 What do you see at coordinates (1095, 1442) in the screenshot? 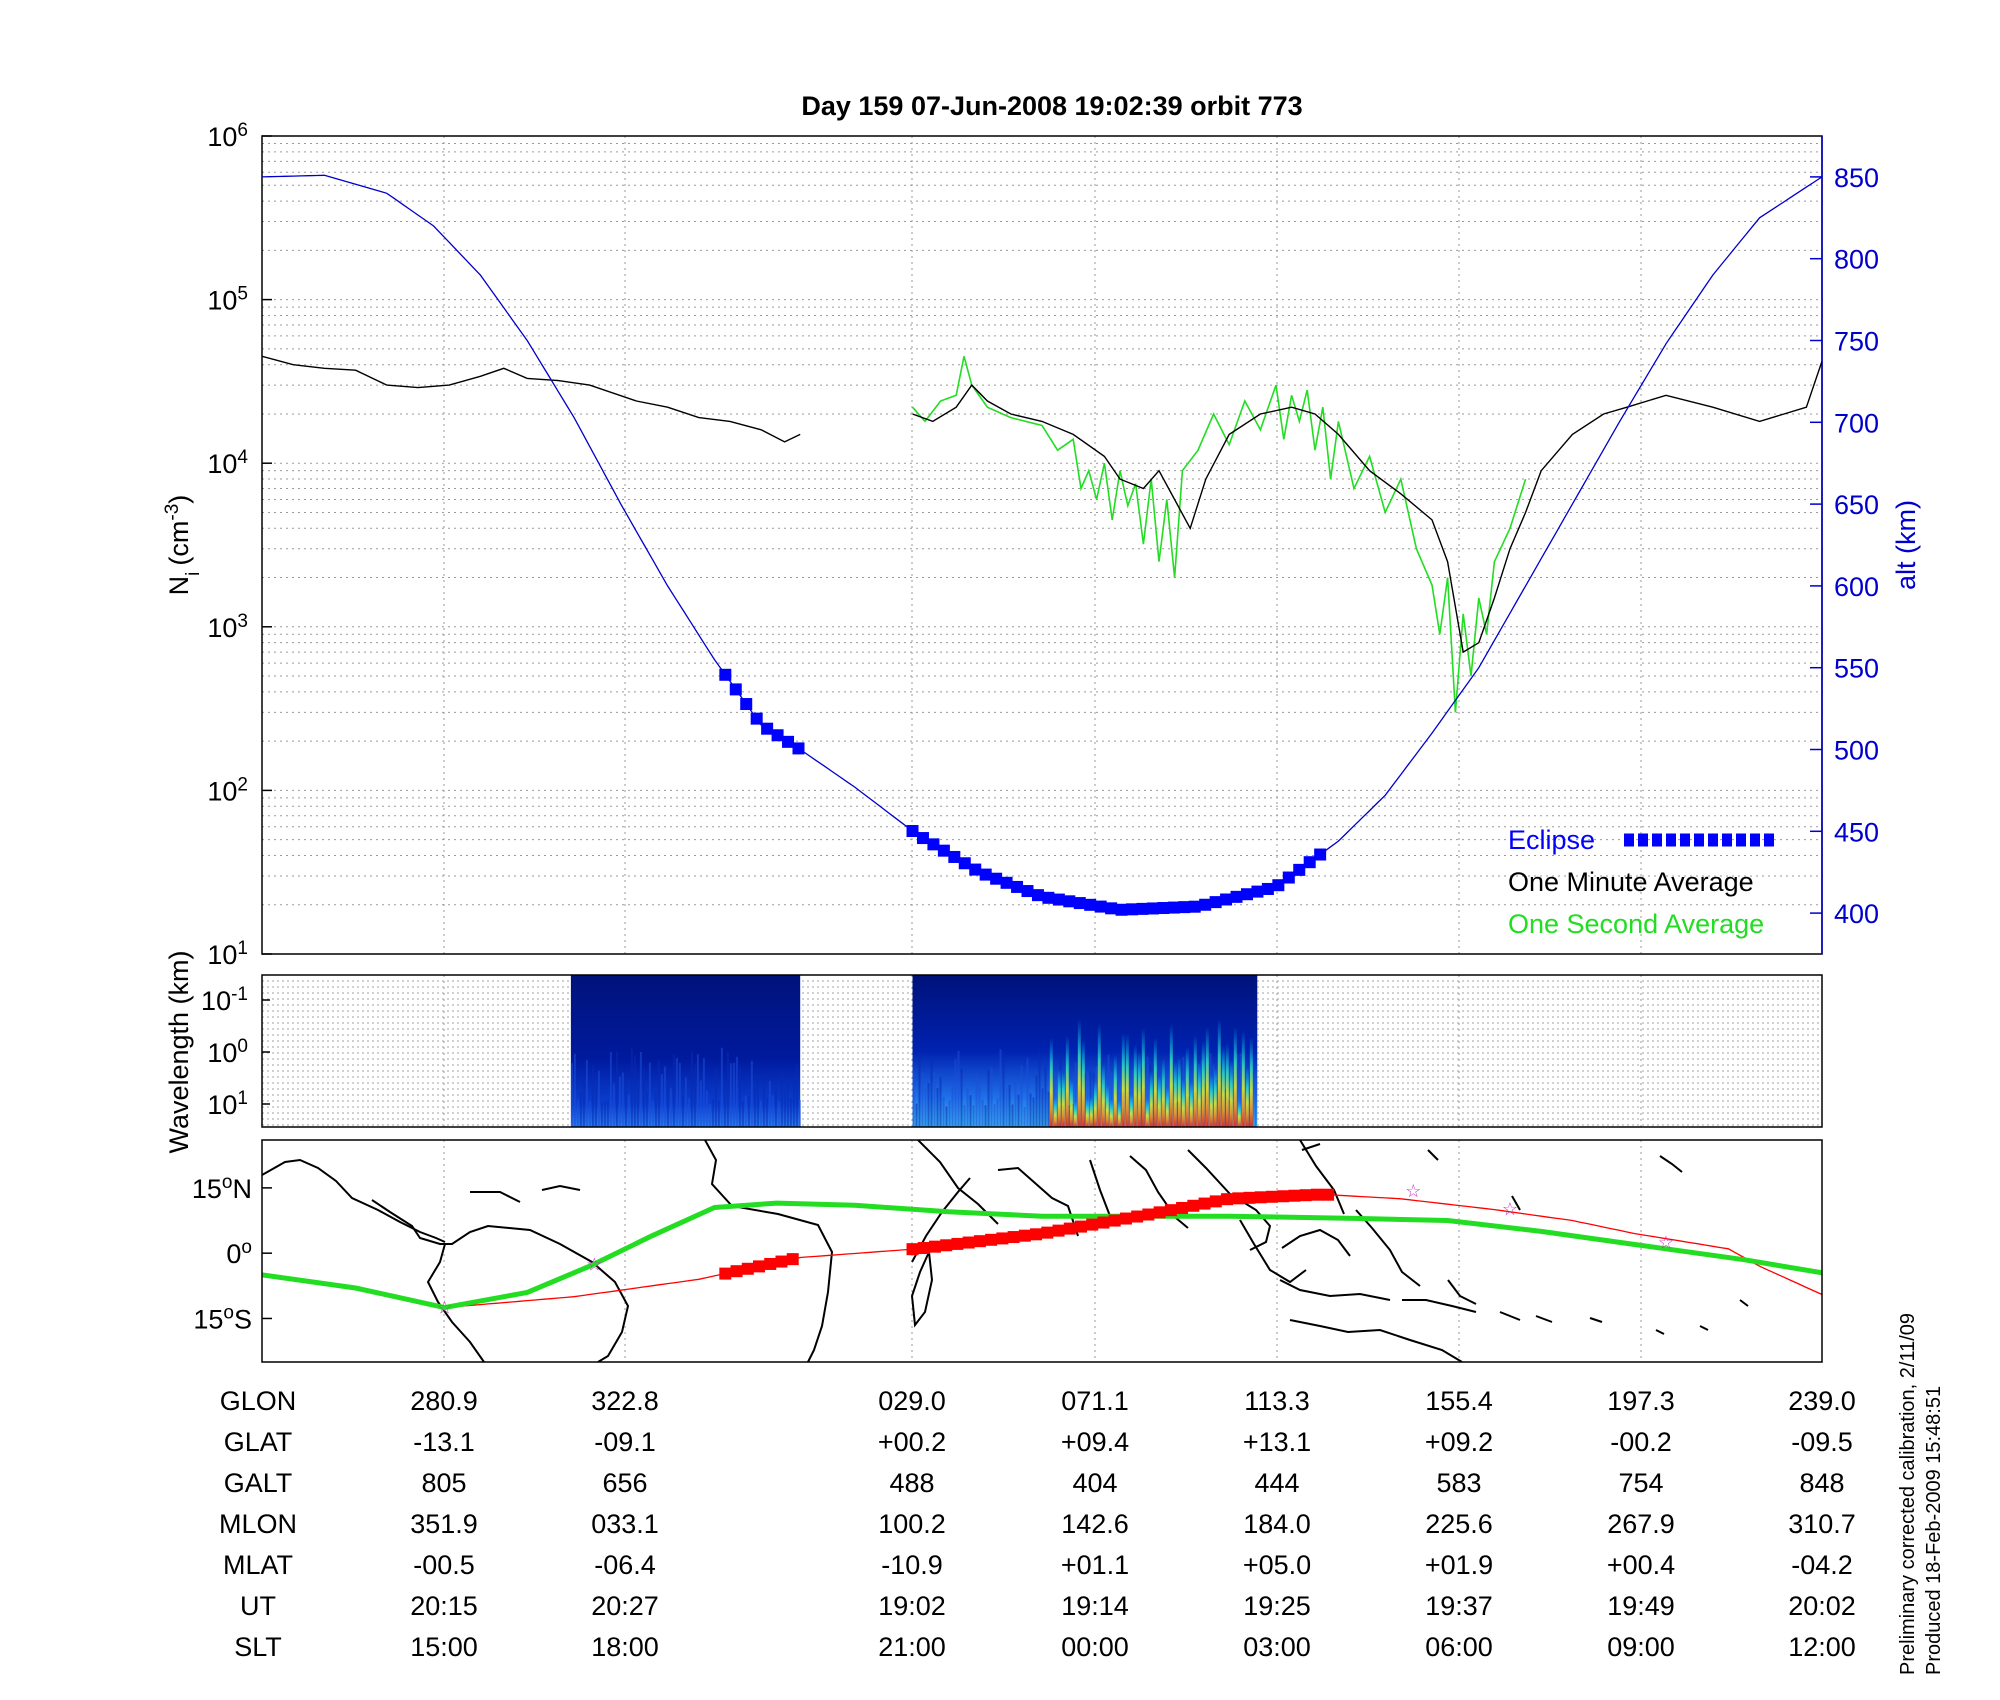
I see `table-cell: +09.4` at bounding box center [1095, 1442].